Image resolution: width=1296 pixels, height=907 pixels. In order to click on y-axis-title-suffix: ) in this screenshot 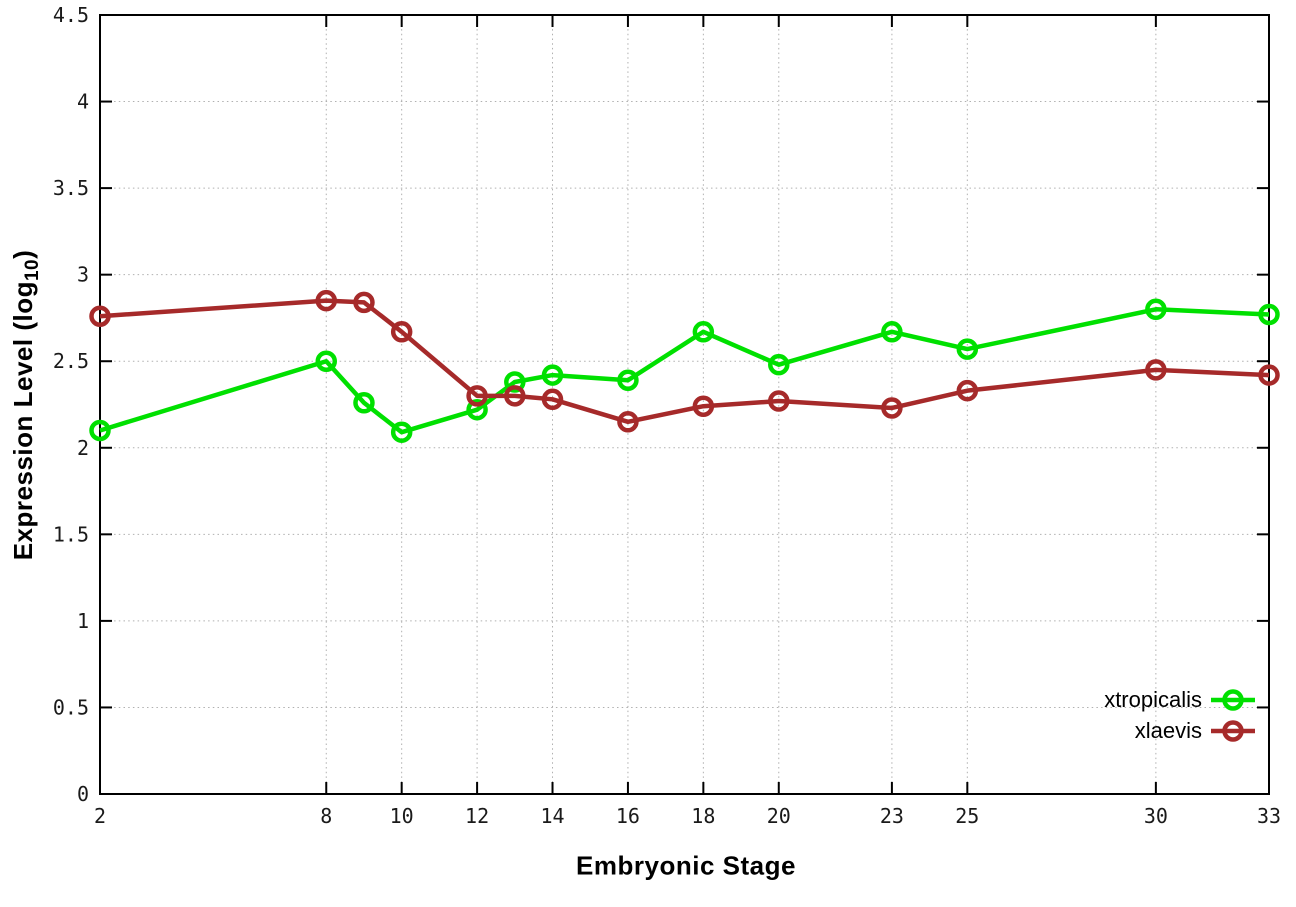, I will do `click(22, 254)`.